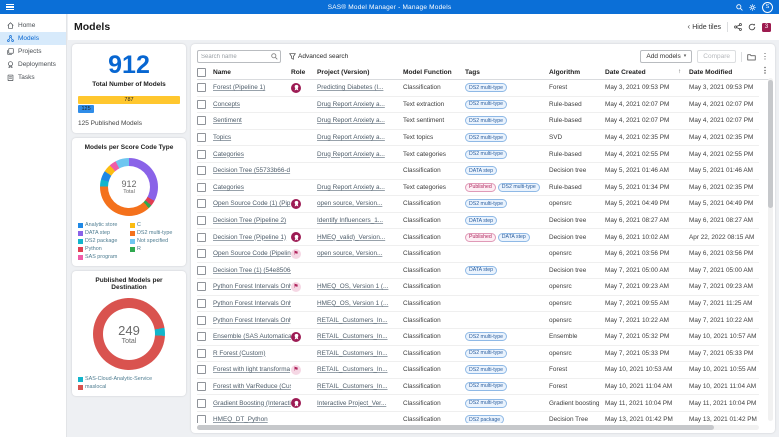  What do you see at coordinates (250, 221) in the screenshot?
I see `model-name-link: Decision Tree (Pipeline 2)` at bounding box center [250, 221].